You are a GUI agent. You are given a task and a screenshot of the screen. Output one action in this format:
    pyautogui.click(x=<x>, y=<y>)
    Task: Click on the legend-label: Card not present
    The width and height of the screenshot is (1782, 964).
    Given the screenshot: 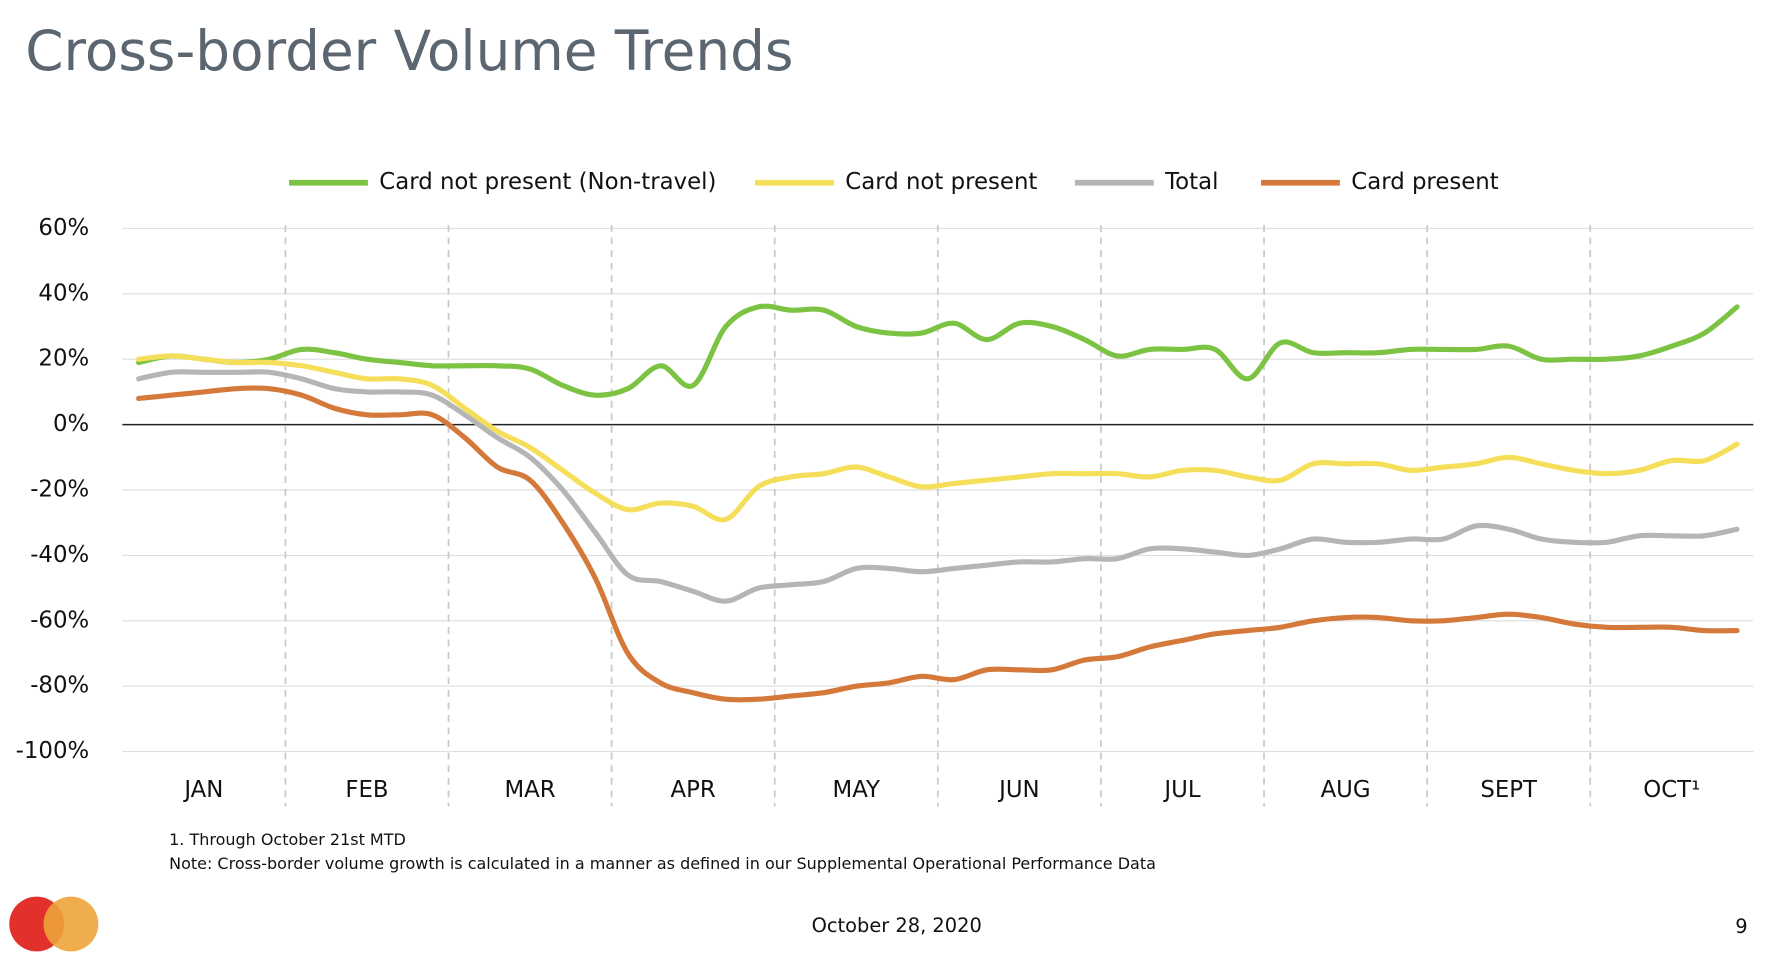 What is the action you would take?
    pyautogui.click(x=941, y=182)
    